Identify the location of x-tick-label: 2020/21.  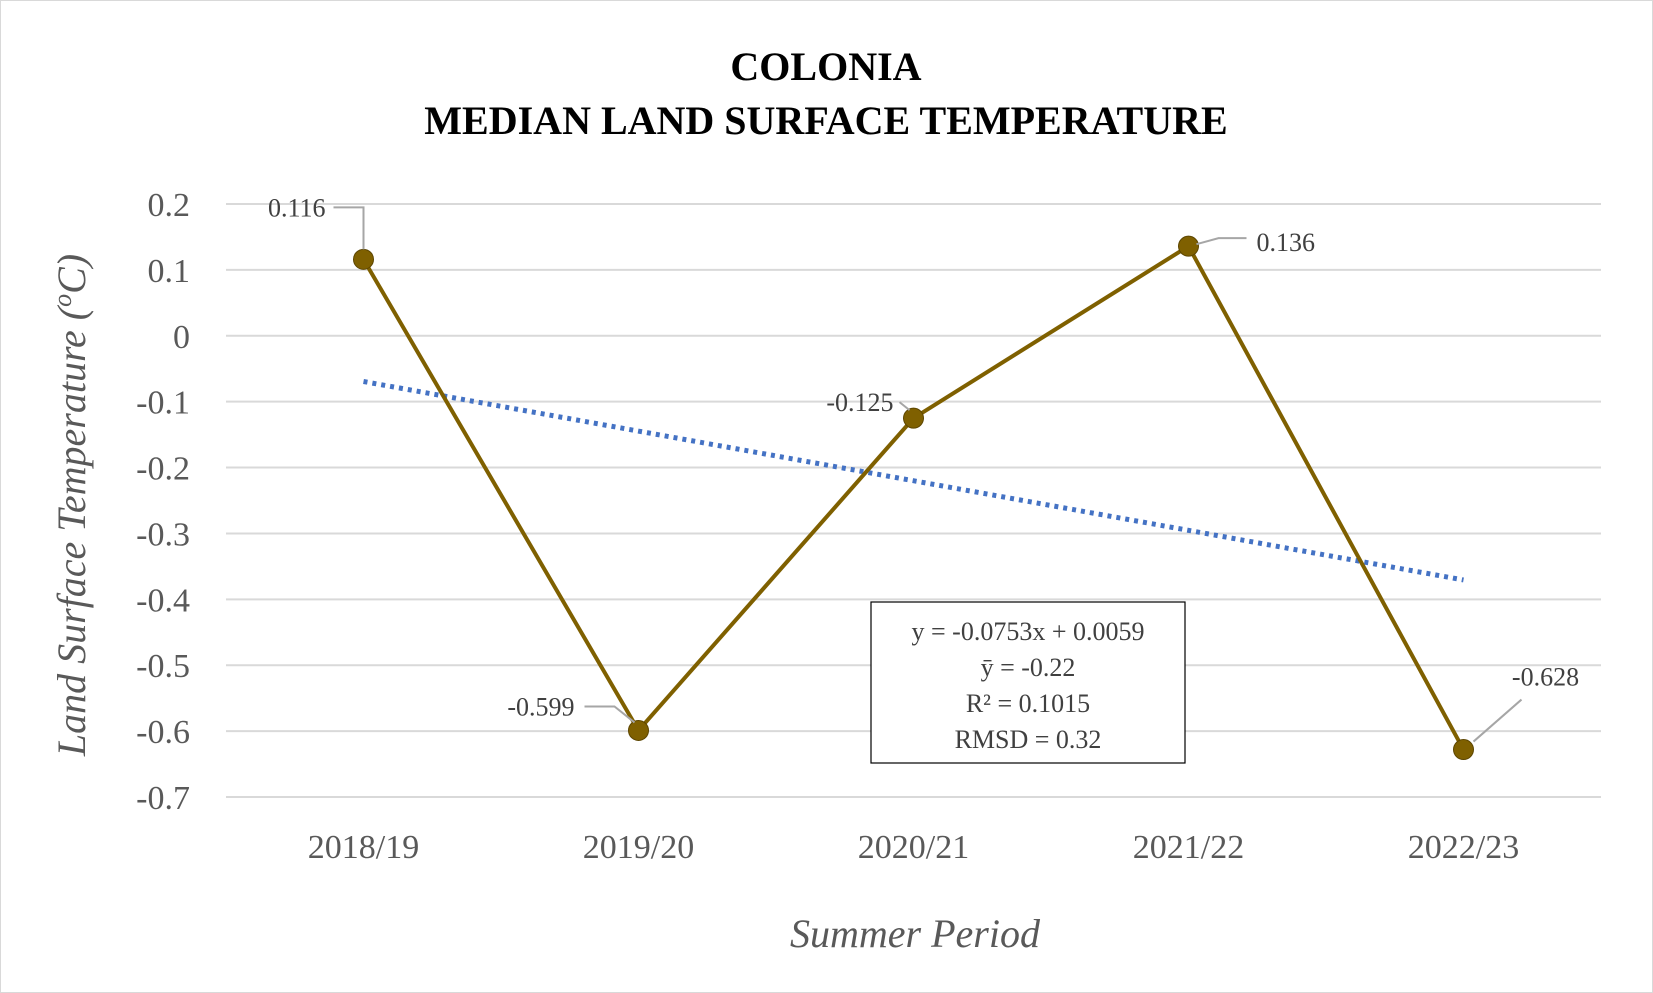
(913, 847).